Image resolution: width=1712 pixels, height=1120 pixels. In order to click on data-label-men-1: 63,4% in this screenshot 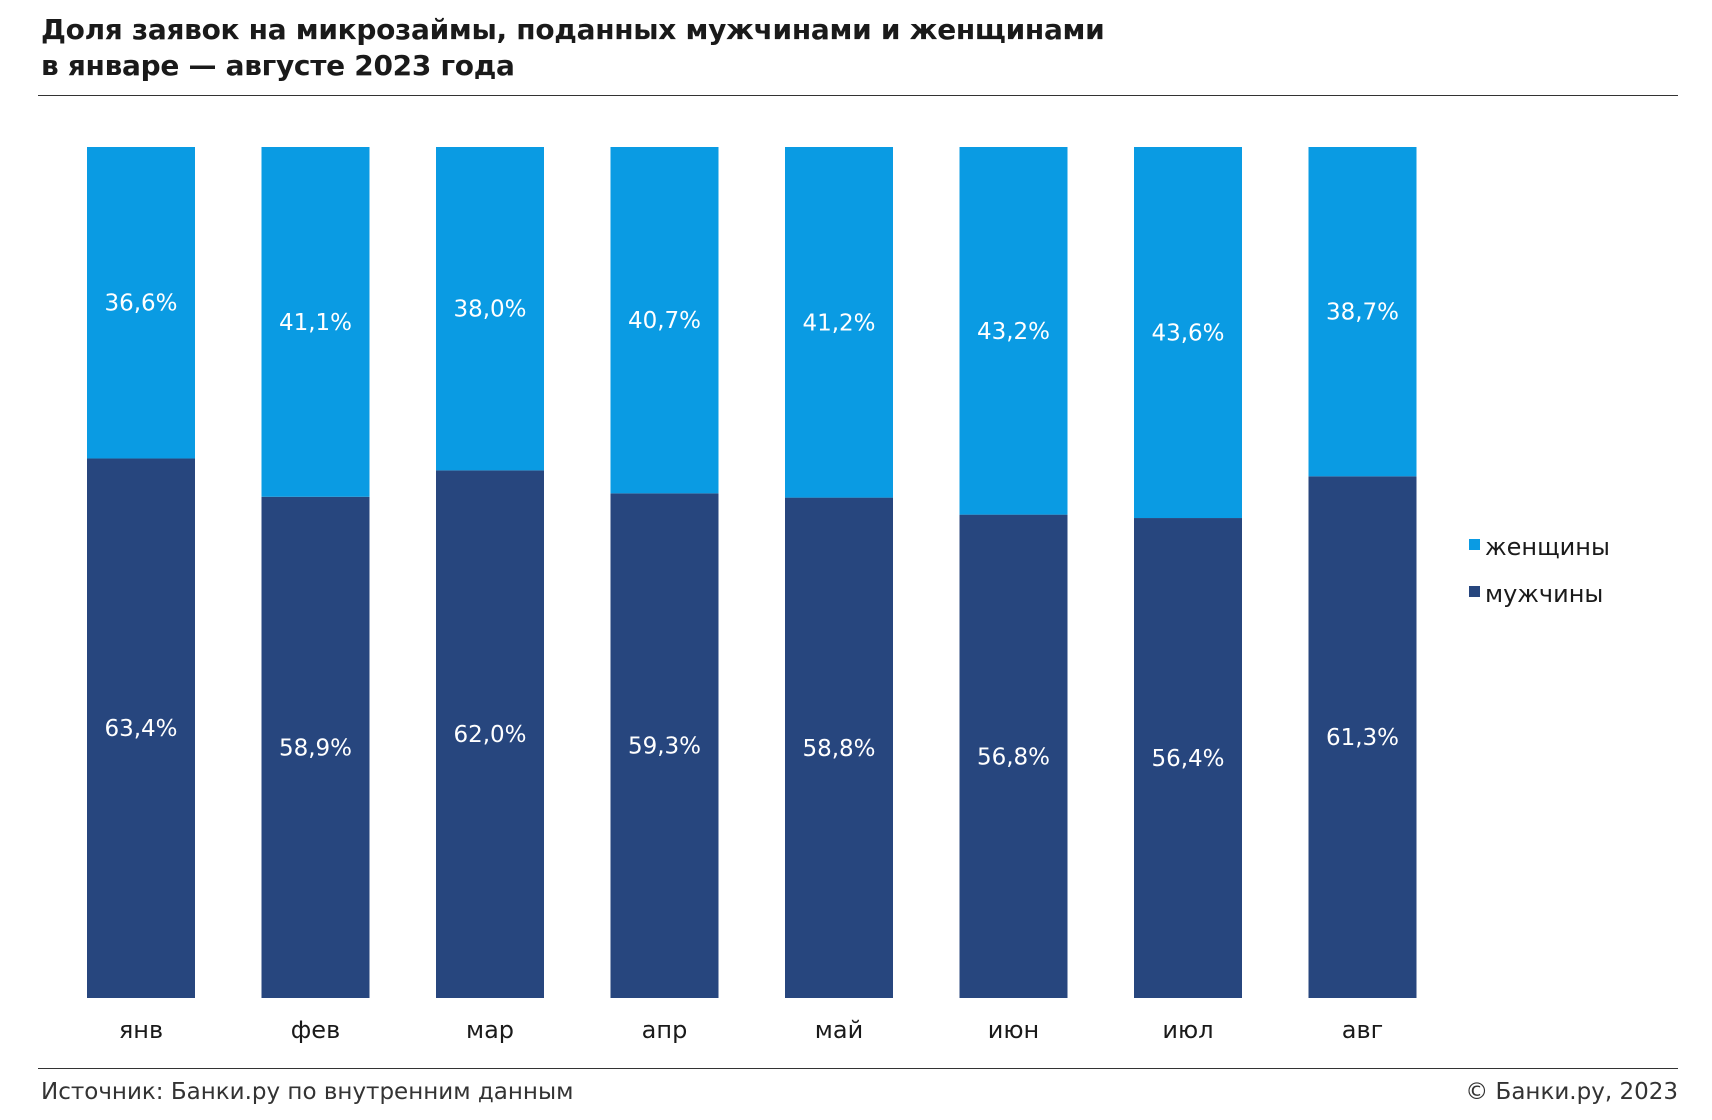, I will do `click(140, 729)`.